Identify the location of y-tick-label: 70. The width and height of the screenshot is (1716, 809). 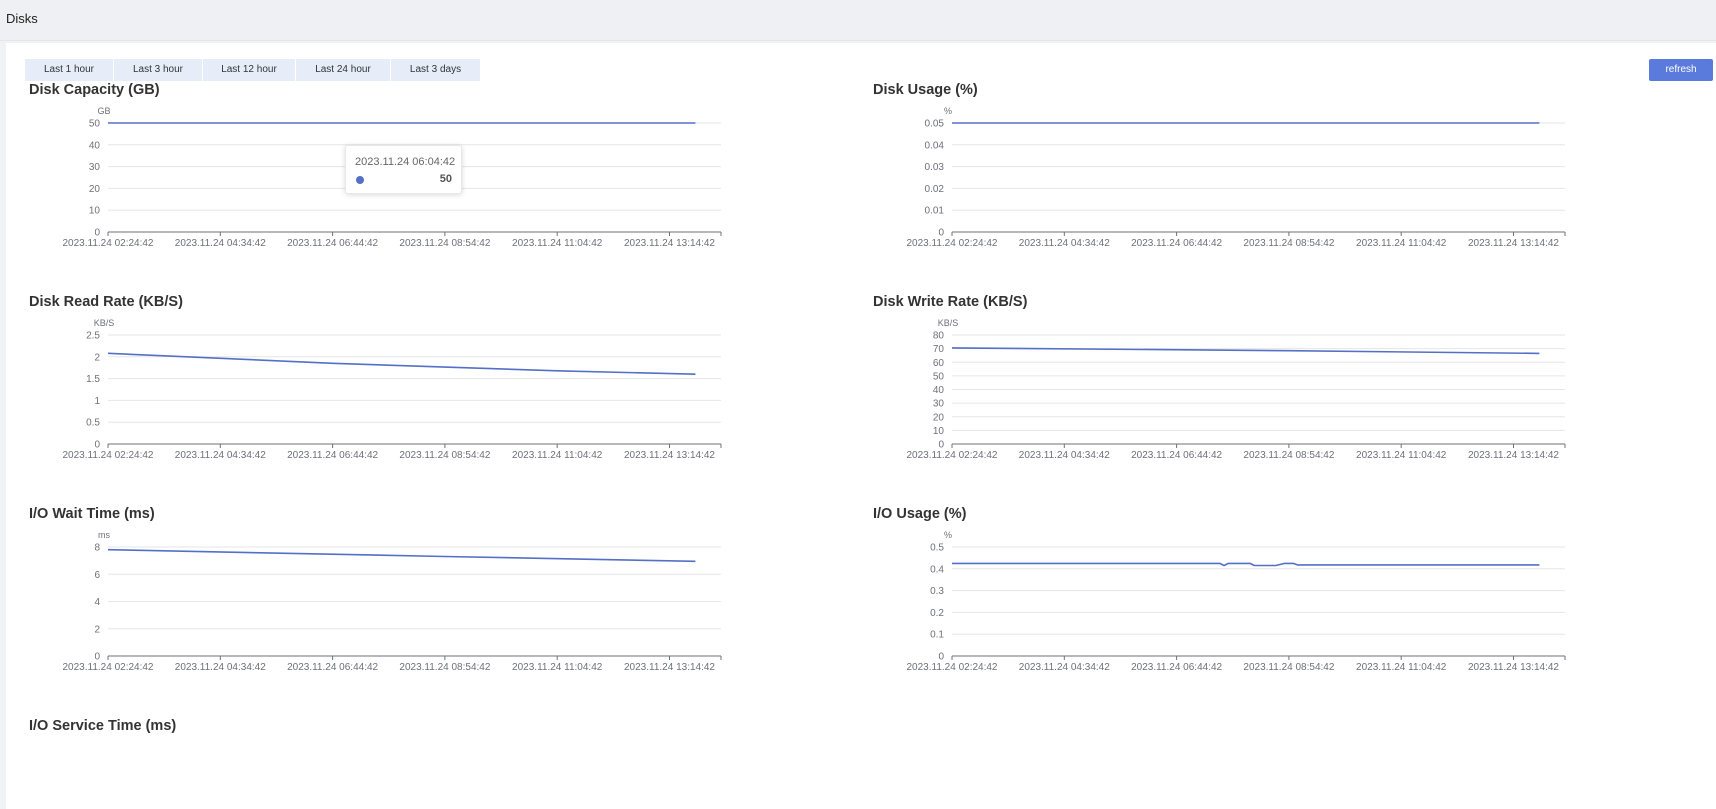
(939, 349).